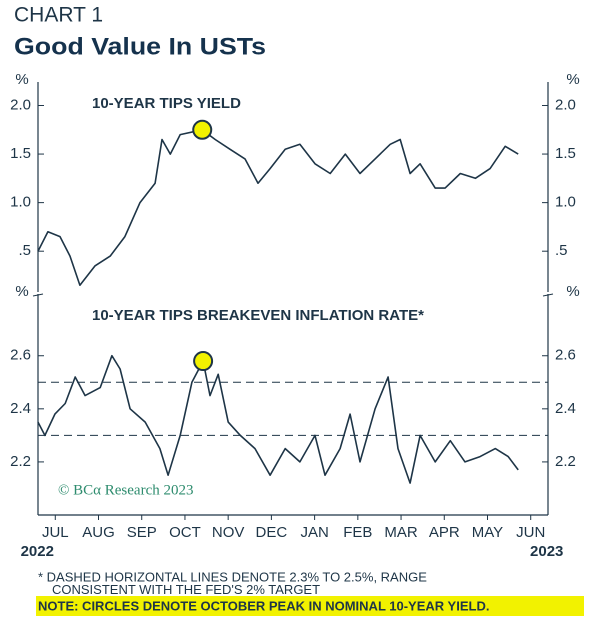  Describe the element at coordinates (314, 532) in the screenshot. I see `x-tick-label: JAN` at that location.